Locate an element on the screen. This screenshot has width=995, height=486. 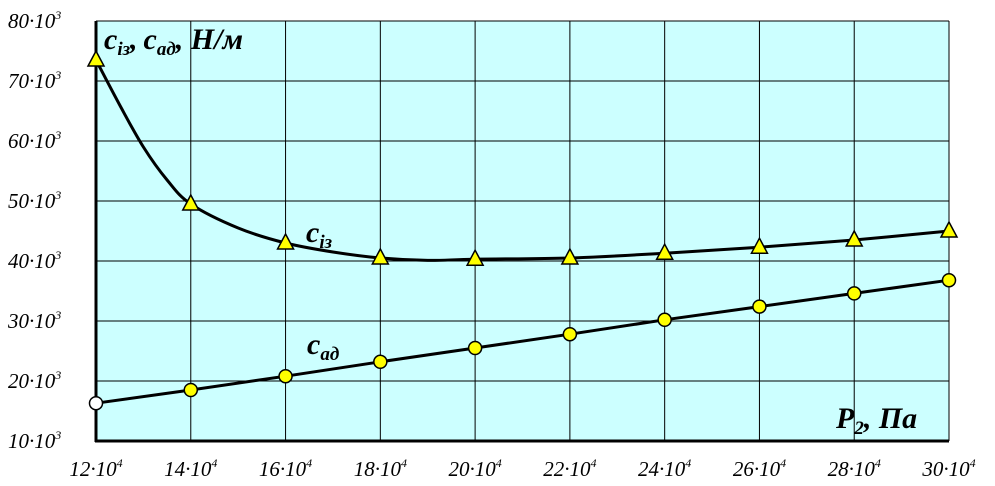
y-tick-label: 10·103 is located at coordinates (34, 440).